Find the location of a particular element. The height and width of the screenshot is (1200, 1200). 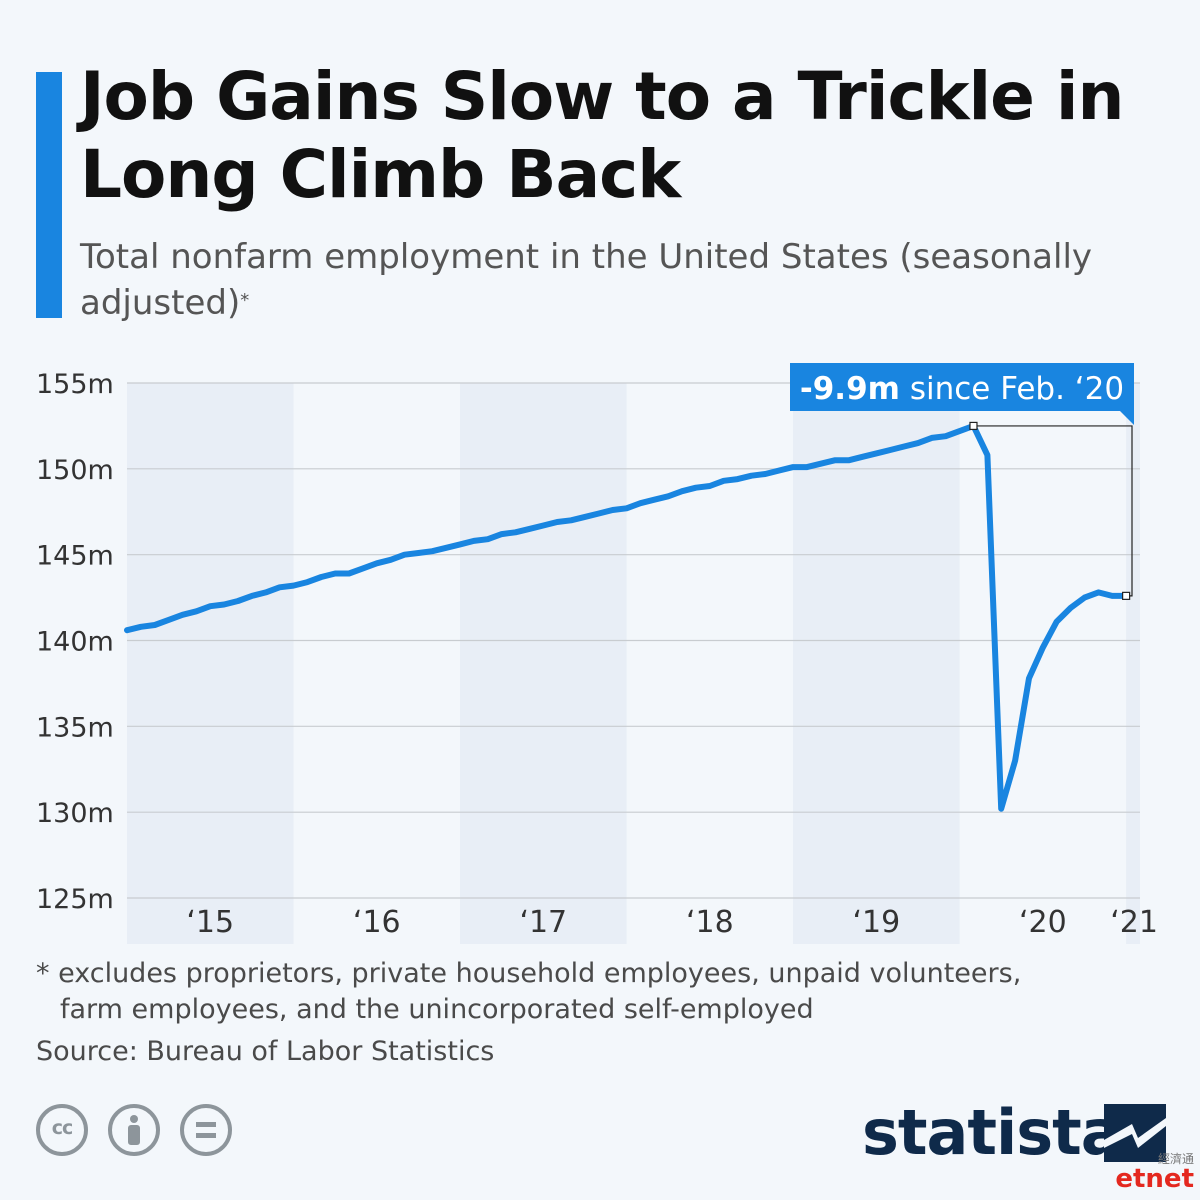

subtitle-footnote-mark: * is located at coordinates (245, 300).